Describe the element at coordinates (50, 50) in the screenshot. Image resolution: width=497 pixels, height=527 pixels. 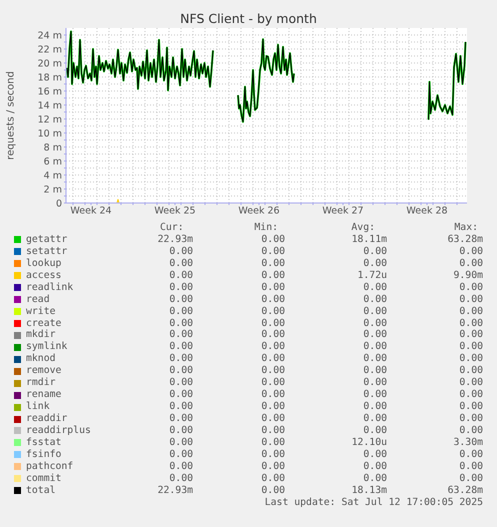
I see `y-tick-label: 22 m` at that location.